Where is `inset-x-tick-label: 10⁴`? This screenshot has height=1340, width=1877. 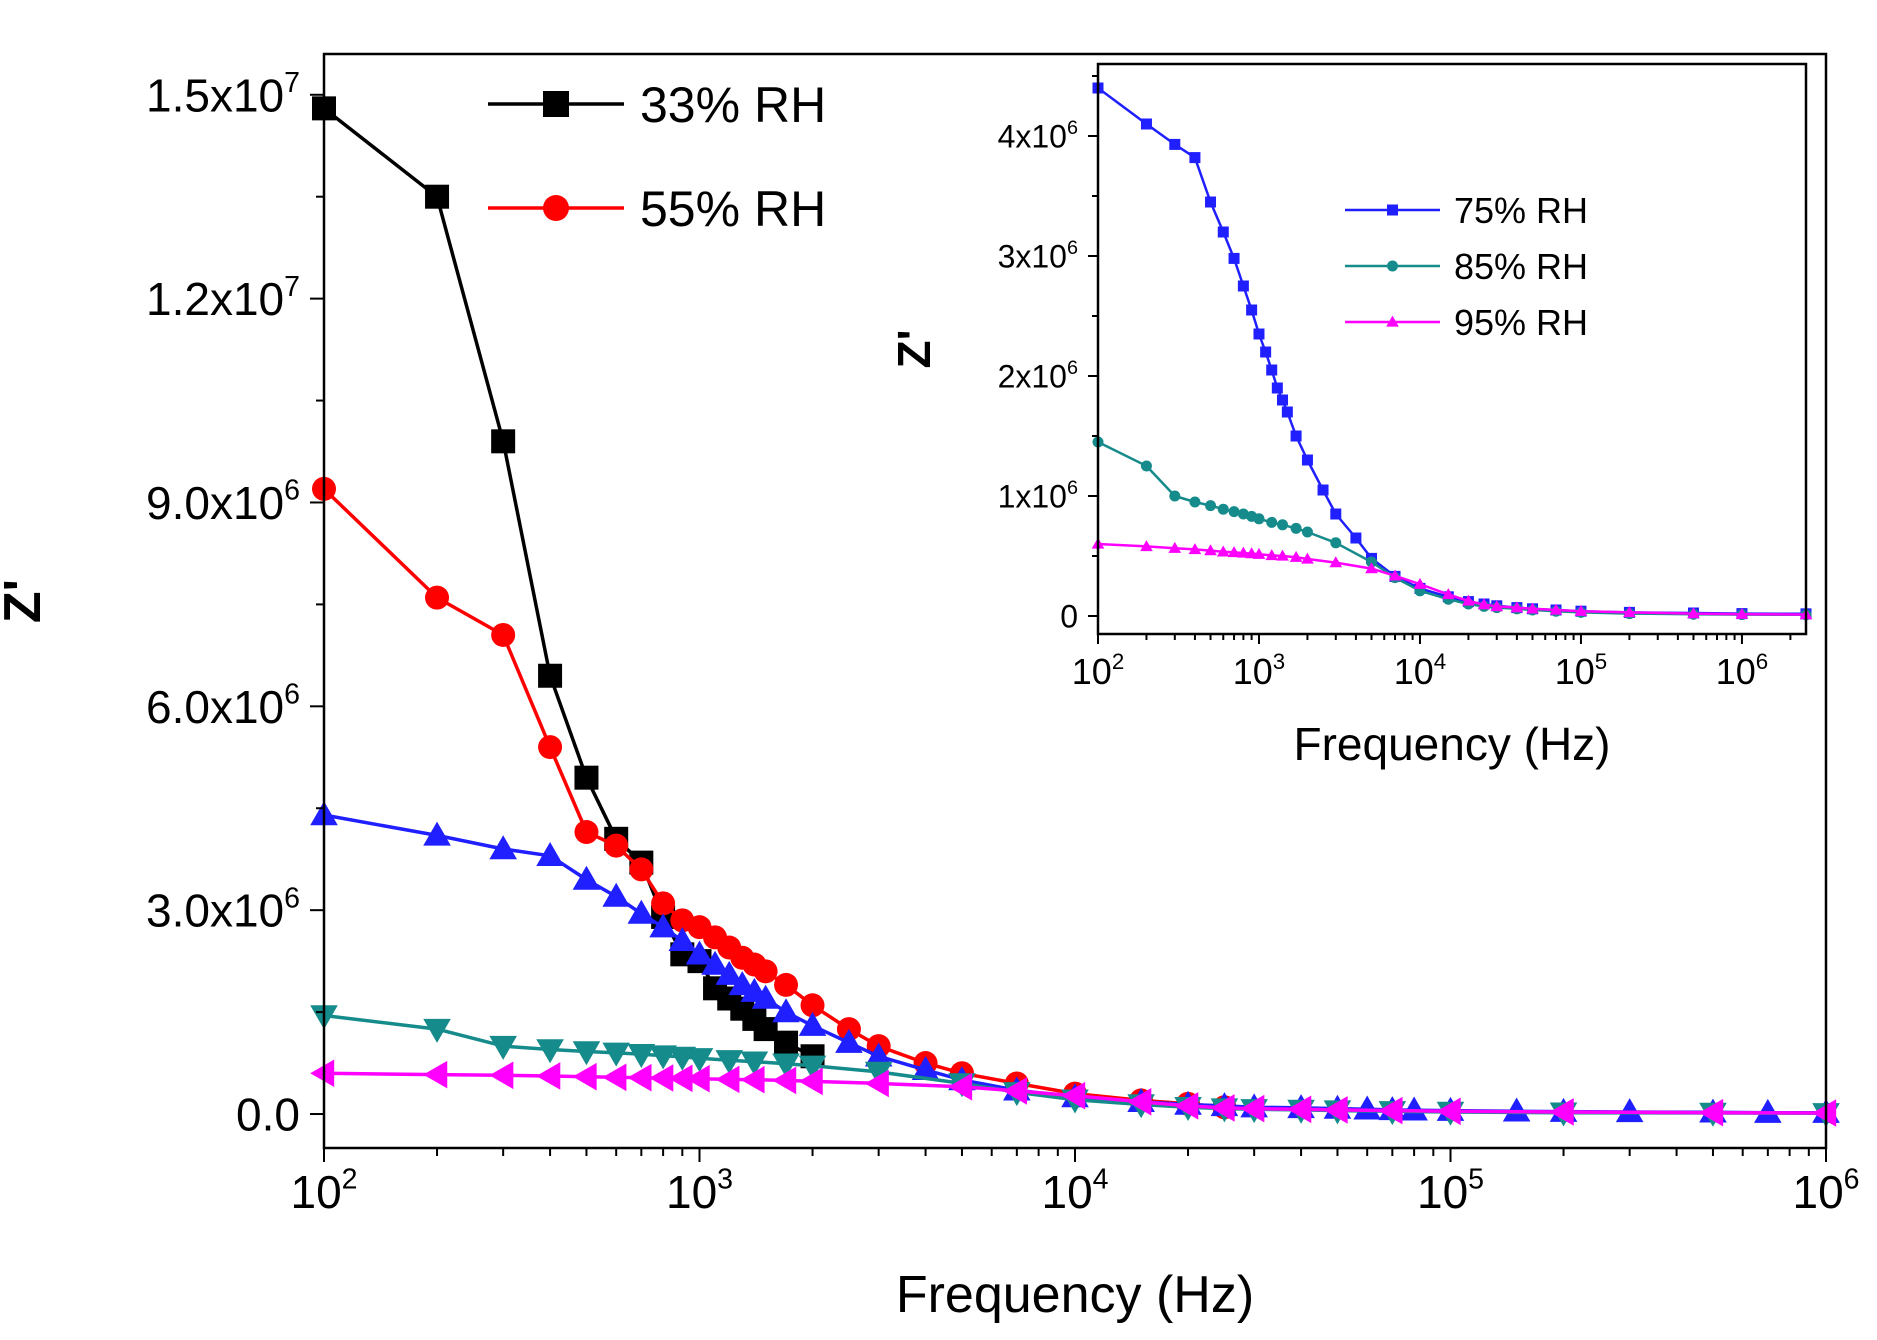 inset-x-tick-label: 10⁴ is located at coordinates (1420, 670).